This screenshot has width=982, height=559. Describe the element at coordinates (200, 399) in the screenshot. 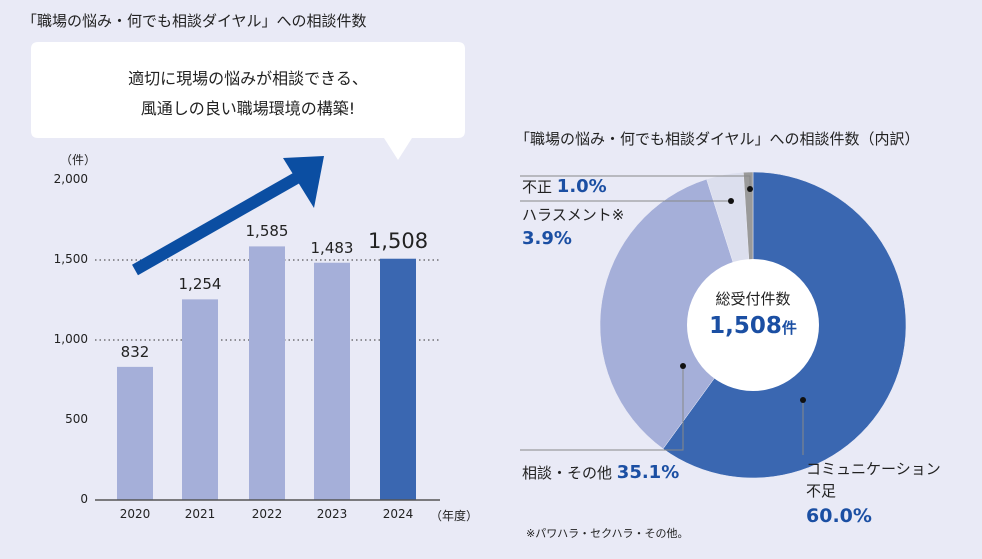

I see `bar-2021` at that location.